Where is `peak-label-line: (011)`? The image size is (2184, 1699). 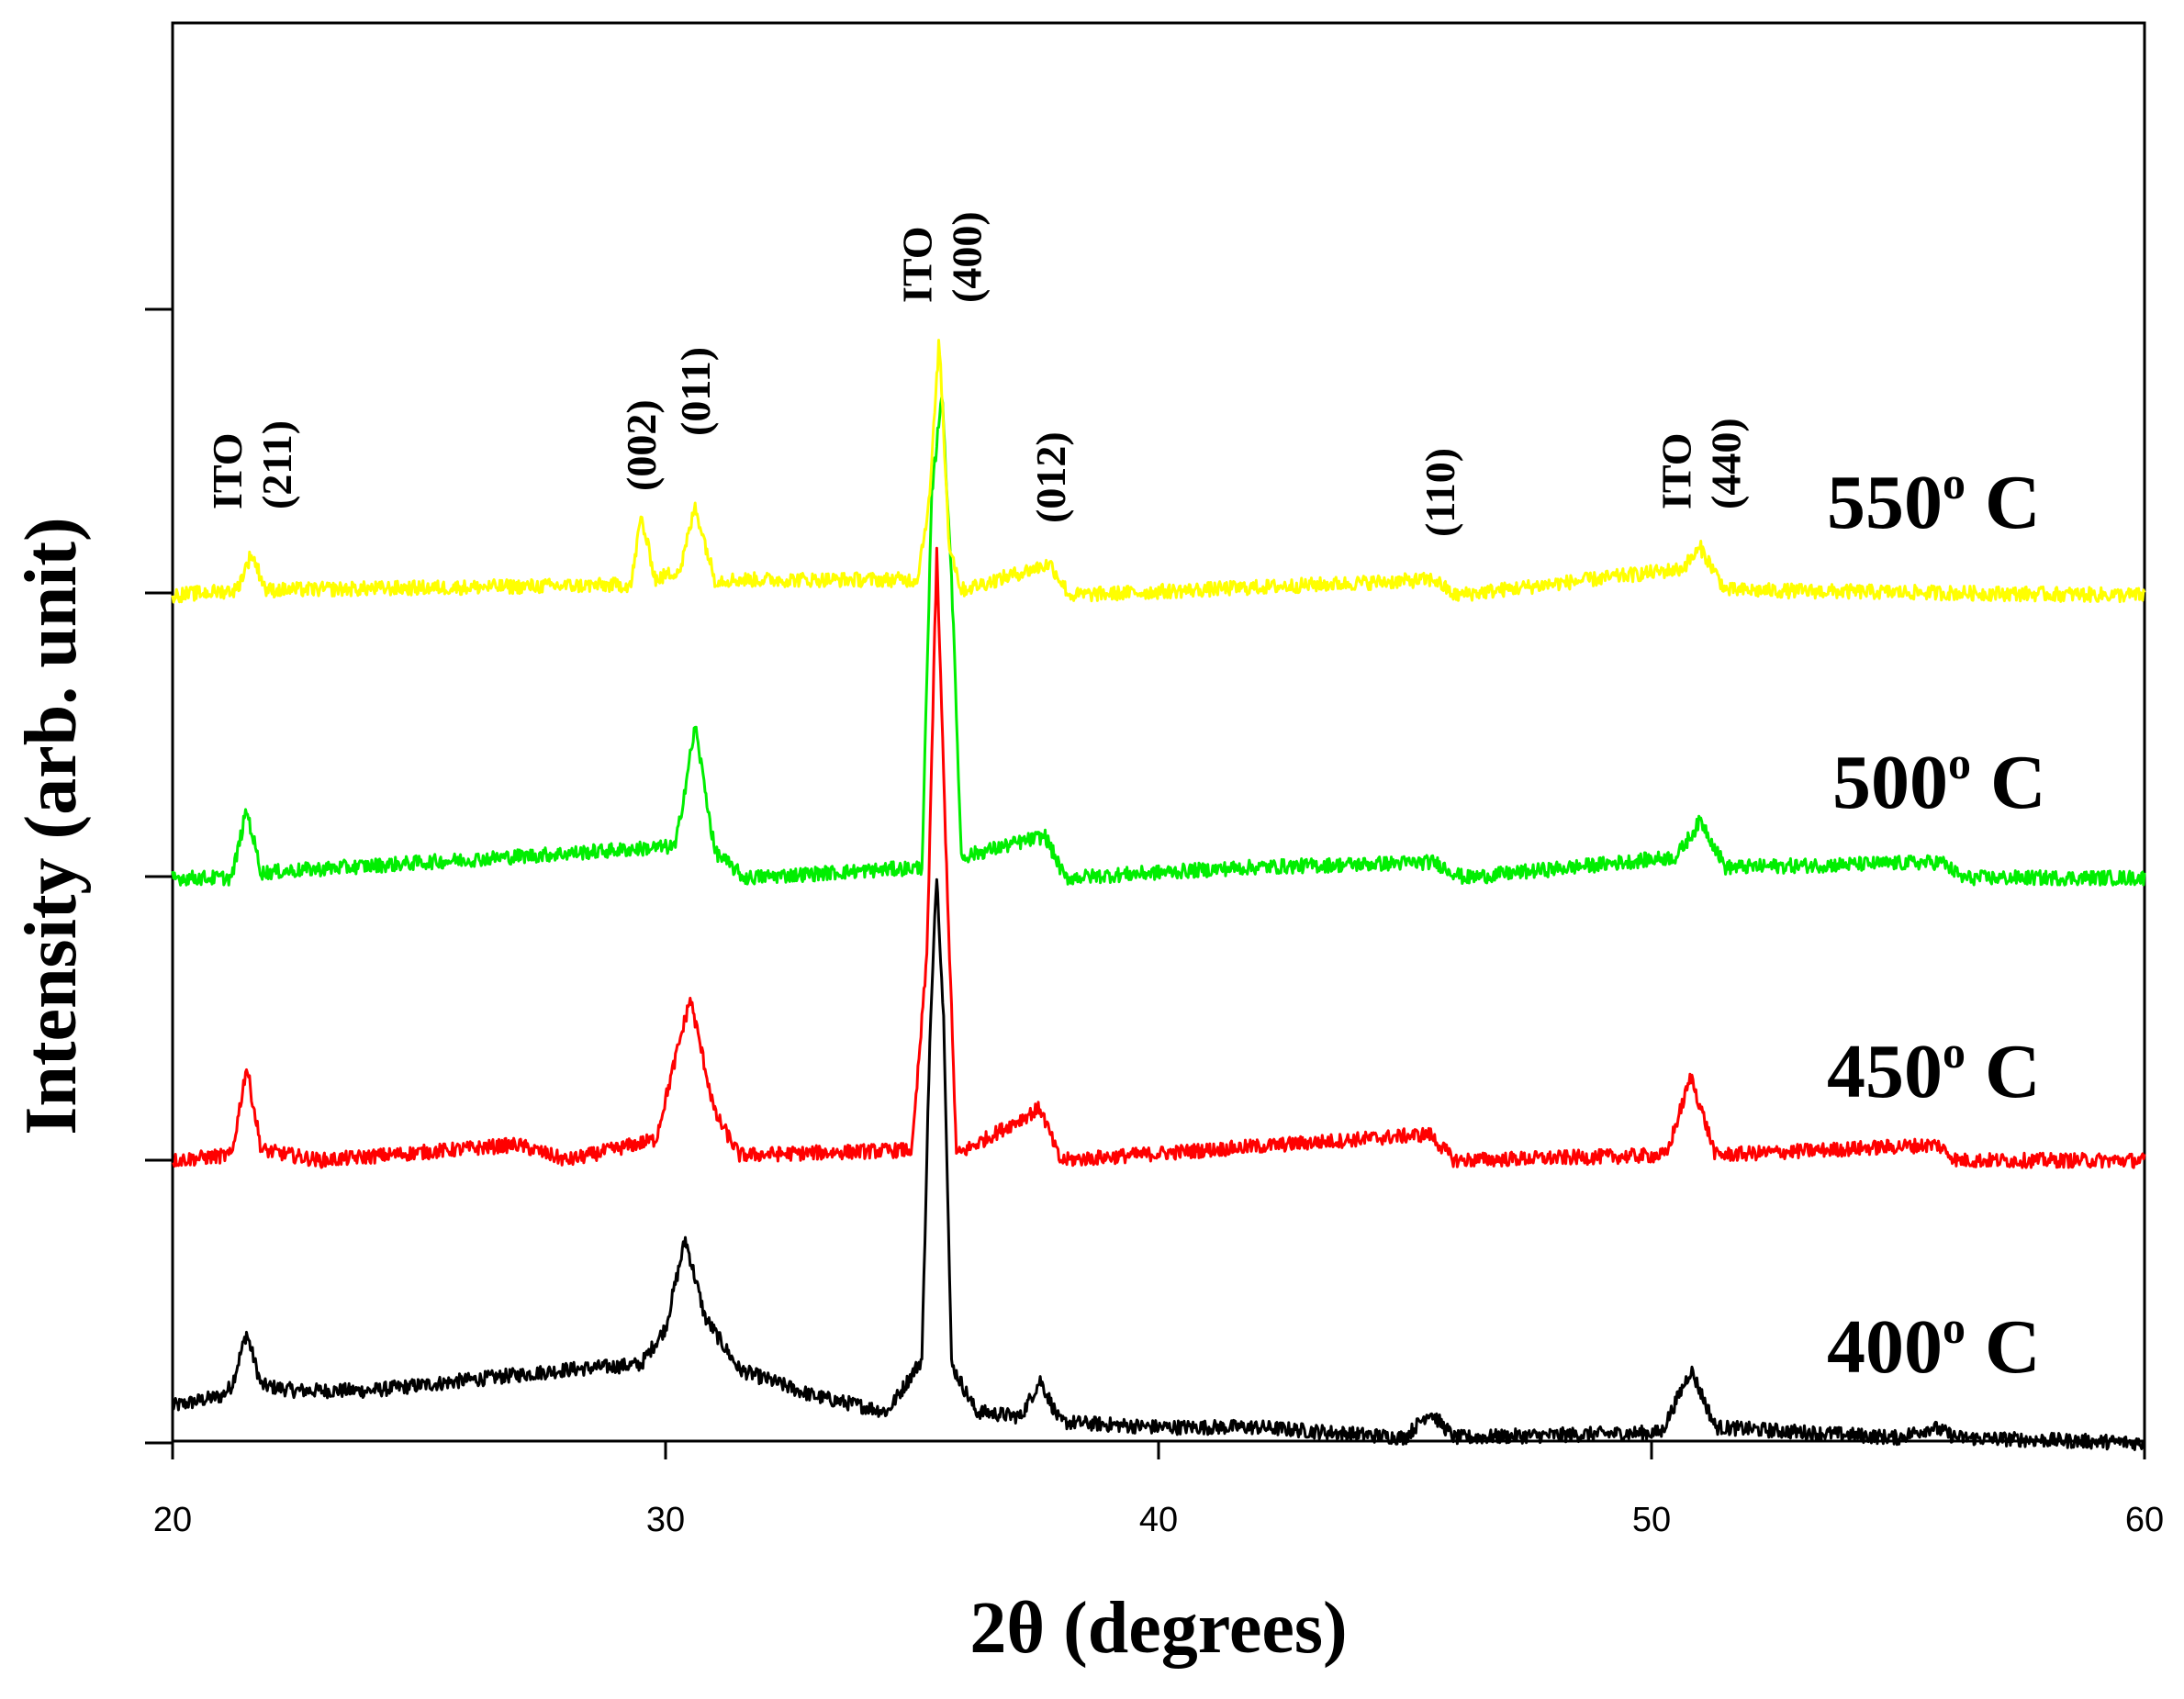 peak-label-line: (011) is located at coordinates (695, 391).